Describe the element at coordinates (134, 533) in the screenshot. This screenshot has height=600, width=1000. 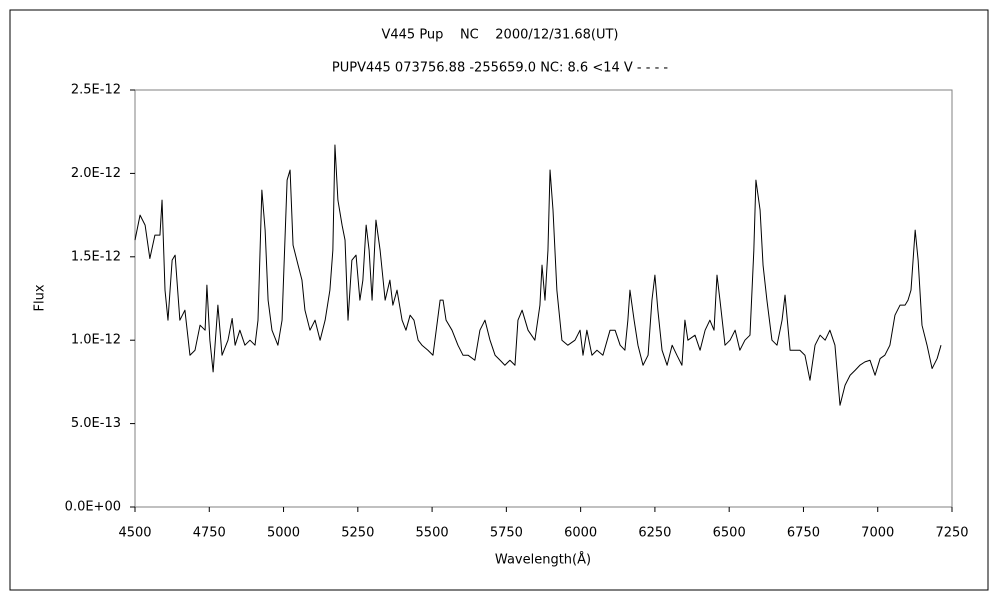
I see `x-tick-label: 4500` at that location.